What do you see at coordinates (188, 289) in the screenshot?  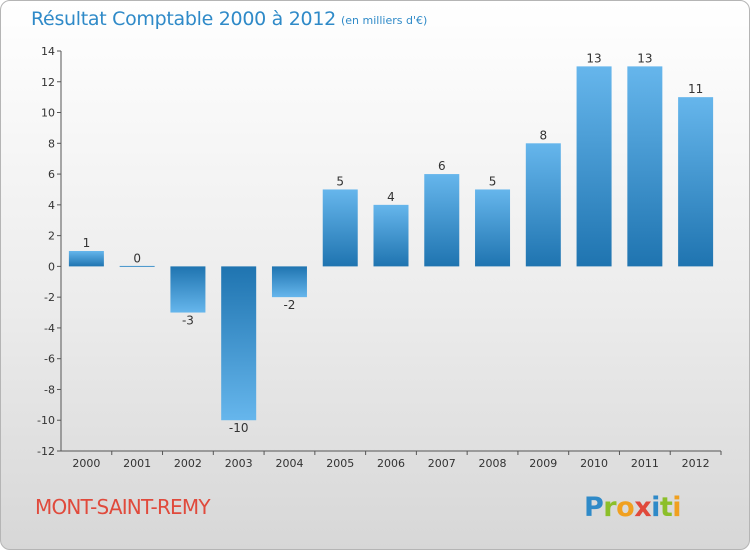 I see `bar-2002` at bounding box center [188, 289].